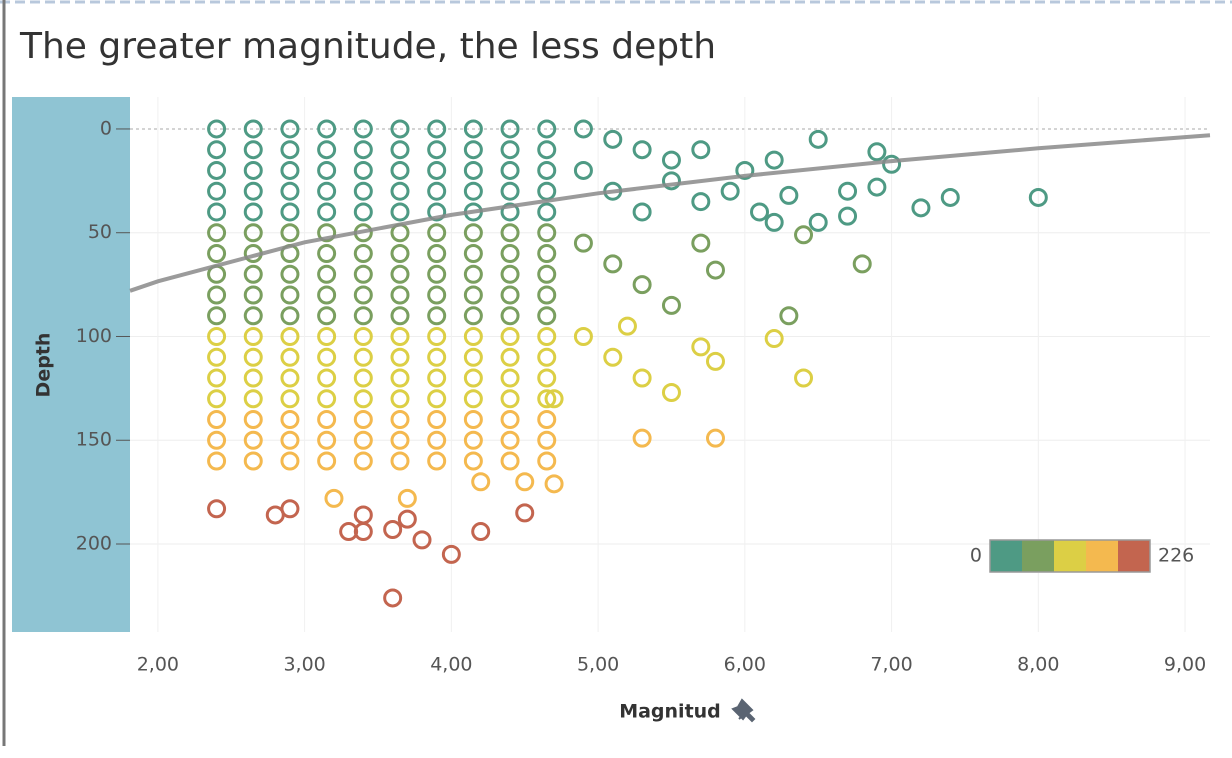 This screenshot has width=1232, height=758. Describe the element at coordinates (94, 336) in the screenshot. I see `y-tick-label: 100` at that location.